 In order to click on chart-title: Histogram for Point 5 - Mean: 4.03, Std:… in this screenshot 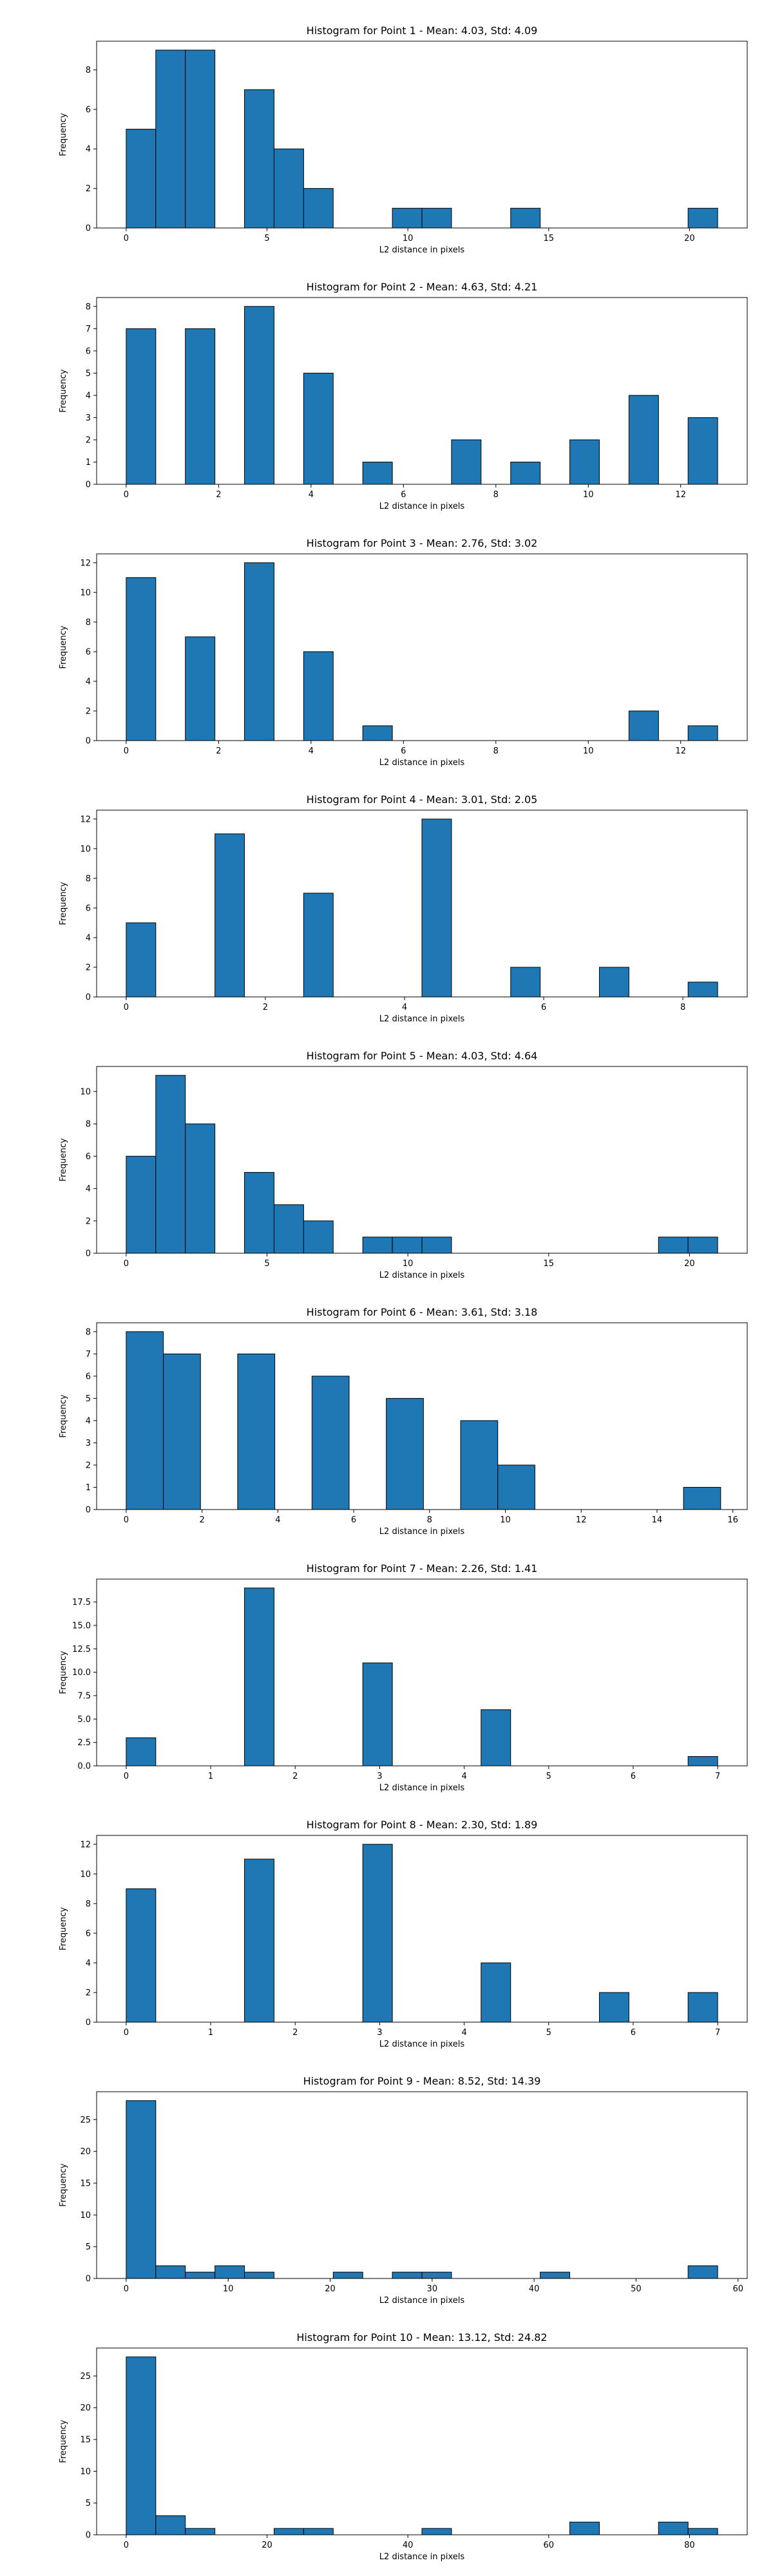, I will do `click(422, 1056)`.